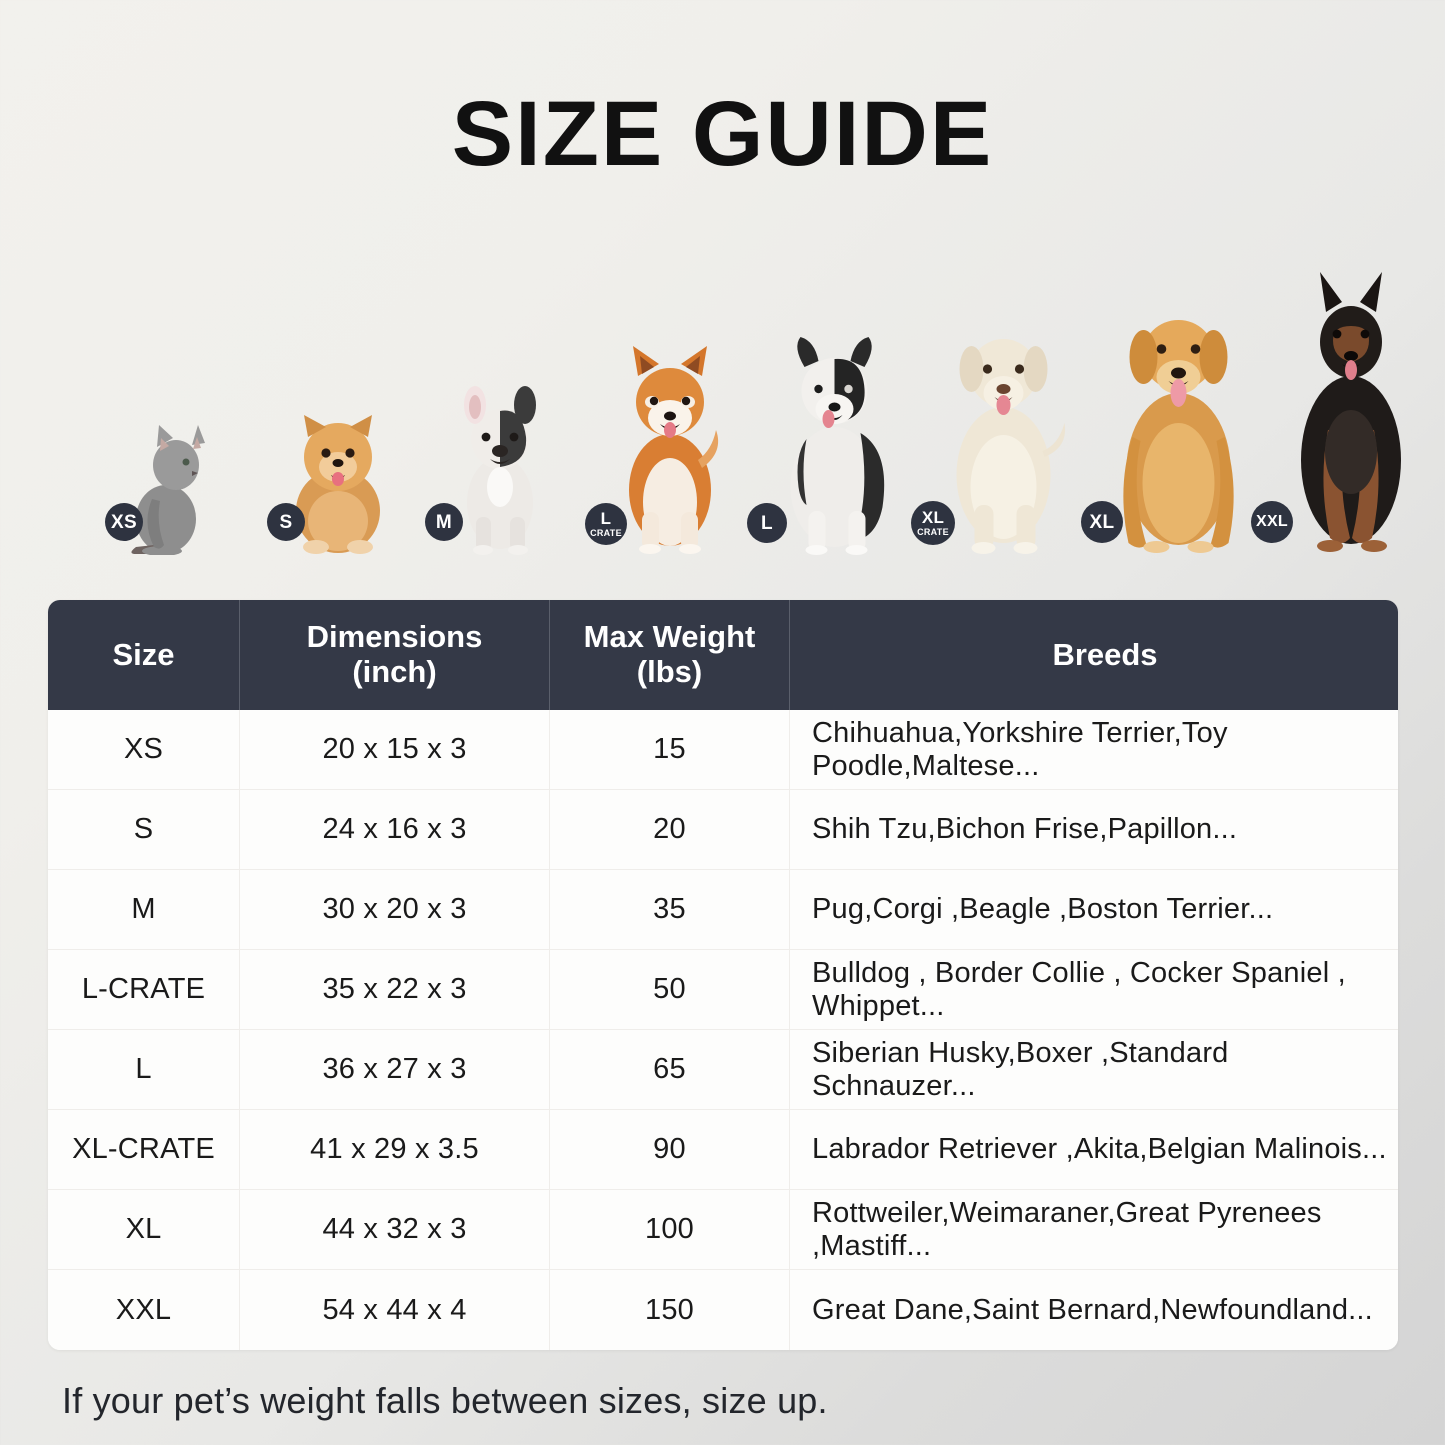 The width and height of the screenshot is (1445, 1445). What do you see at coordinates (670, 1069) in the screenshot?
I see `cell-weight: 65` at bounding box center [670, 1069].